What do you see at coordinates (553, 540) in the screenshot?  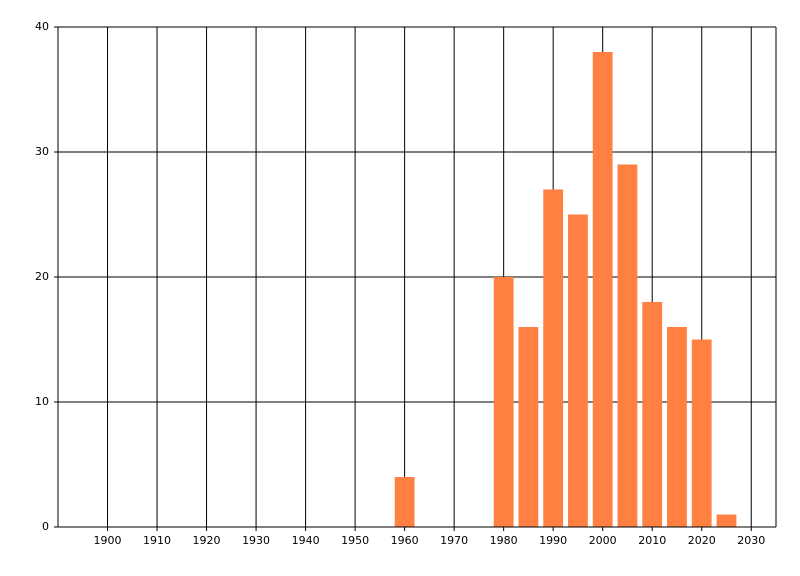 I see `x-tick-label: 1990` at bounding box center [553, 540].